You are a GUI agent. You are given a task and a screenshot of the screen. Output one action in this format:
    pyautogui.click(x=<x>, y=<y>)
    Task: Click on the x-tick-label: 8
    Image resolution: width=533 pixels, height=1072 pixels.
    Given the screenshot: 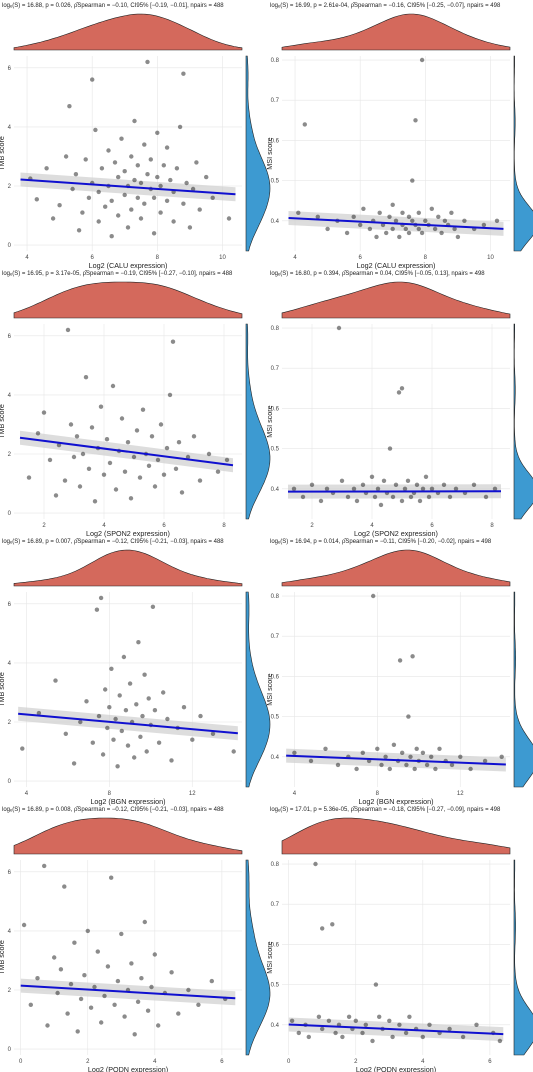 What is the action you would take?
    pyautogui.click(x=224, y=526)
    